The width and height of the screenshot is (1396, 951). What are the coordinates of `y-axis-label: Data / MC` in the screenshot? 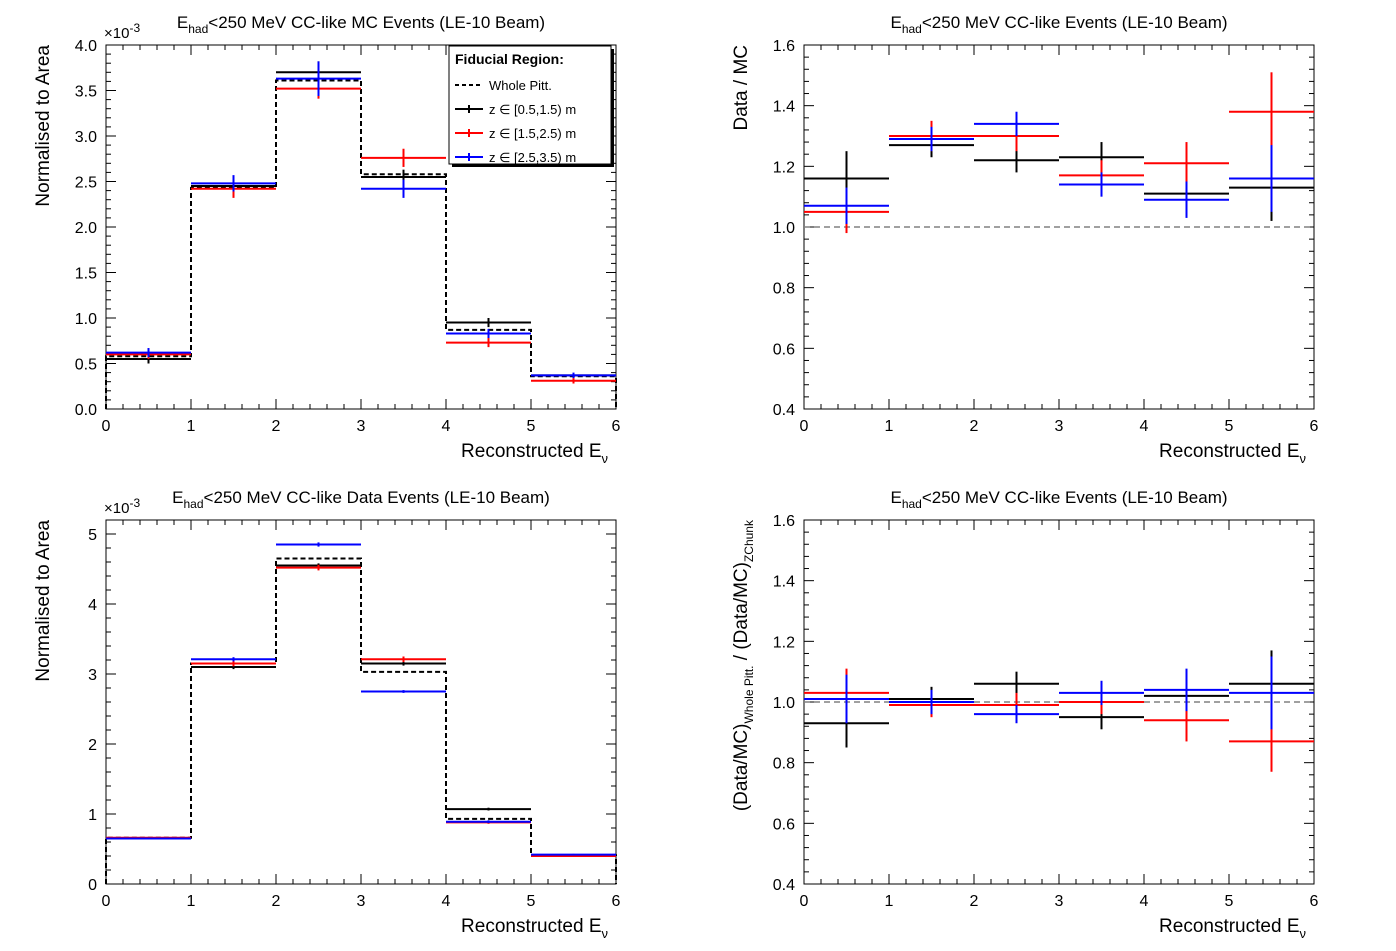 It's located at (741, 88).